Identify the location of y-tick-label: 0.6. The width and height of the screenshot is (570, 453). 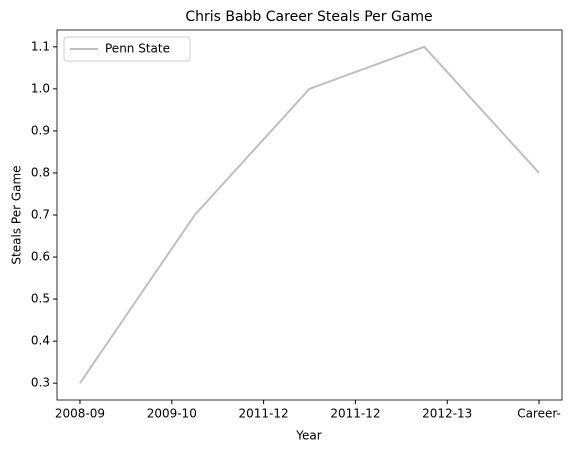
(40, 257).